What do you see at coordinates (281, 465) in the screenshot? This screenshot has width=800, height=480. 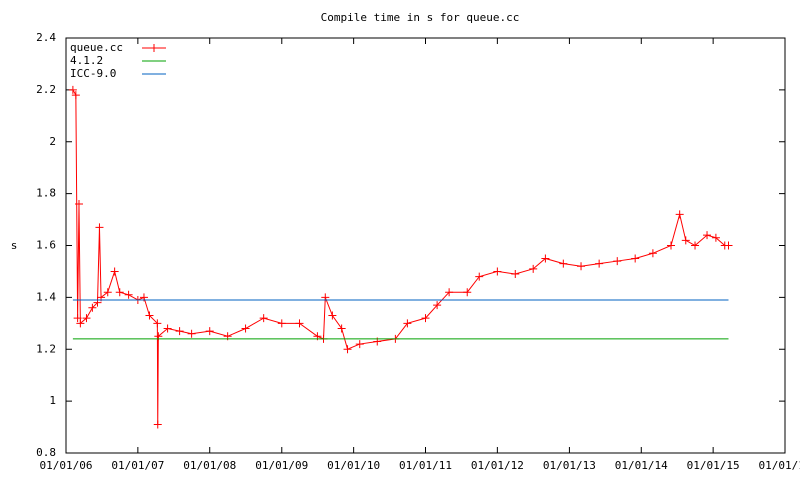 I see `x-tick-label: 01/01/09` at bounding box center [281, 465].